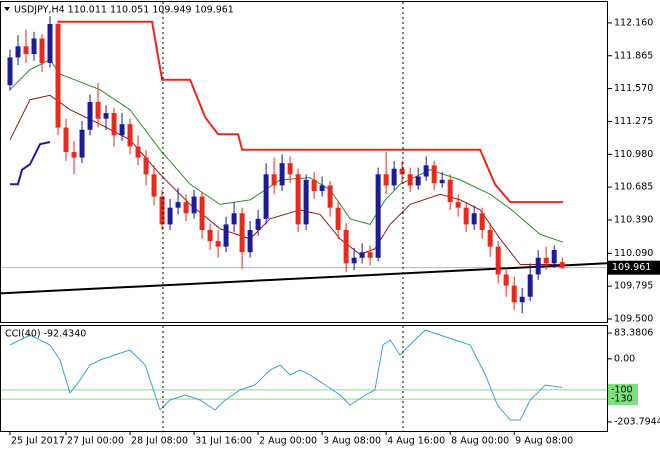  Describe the element at coordinates (352, 441) in the screenshot. I see `x-tick-label: 3 Aug 08:00` at that location.